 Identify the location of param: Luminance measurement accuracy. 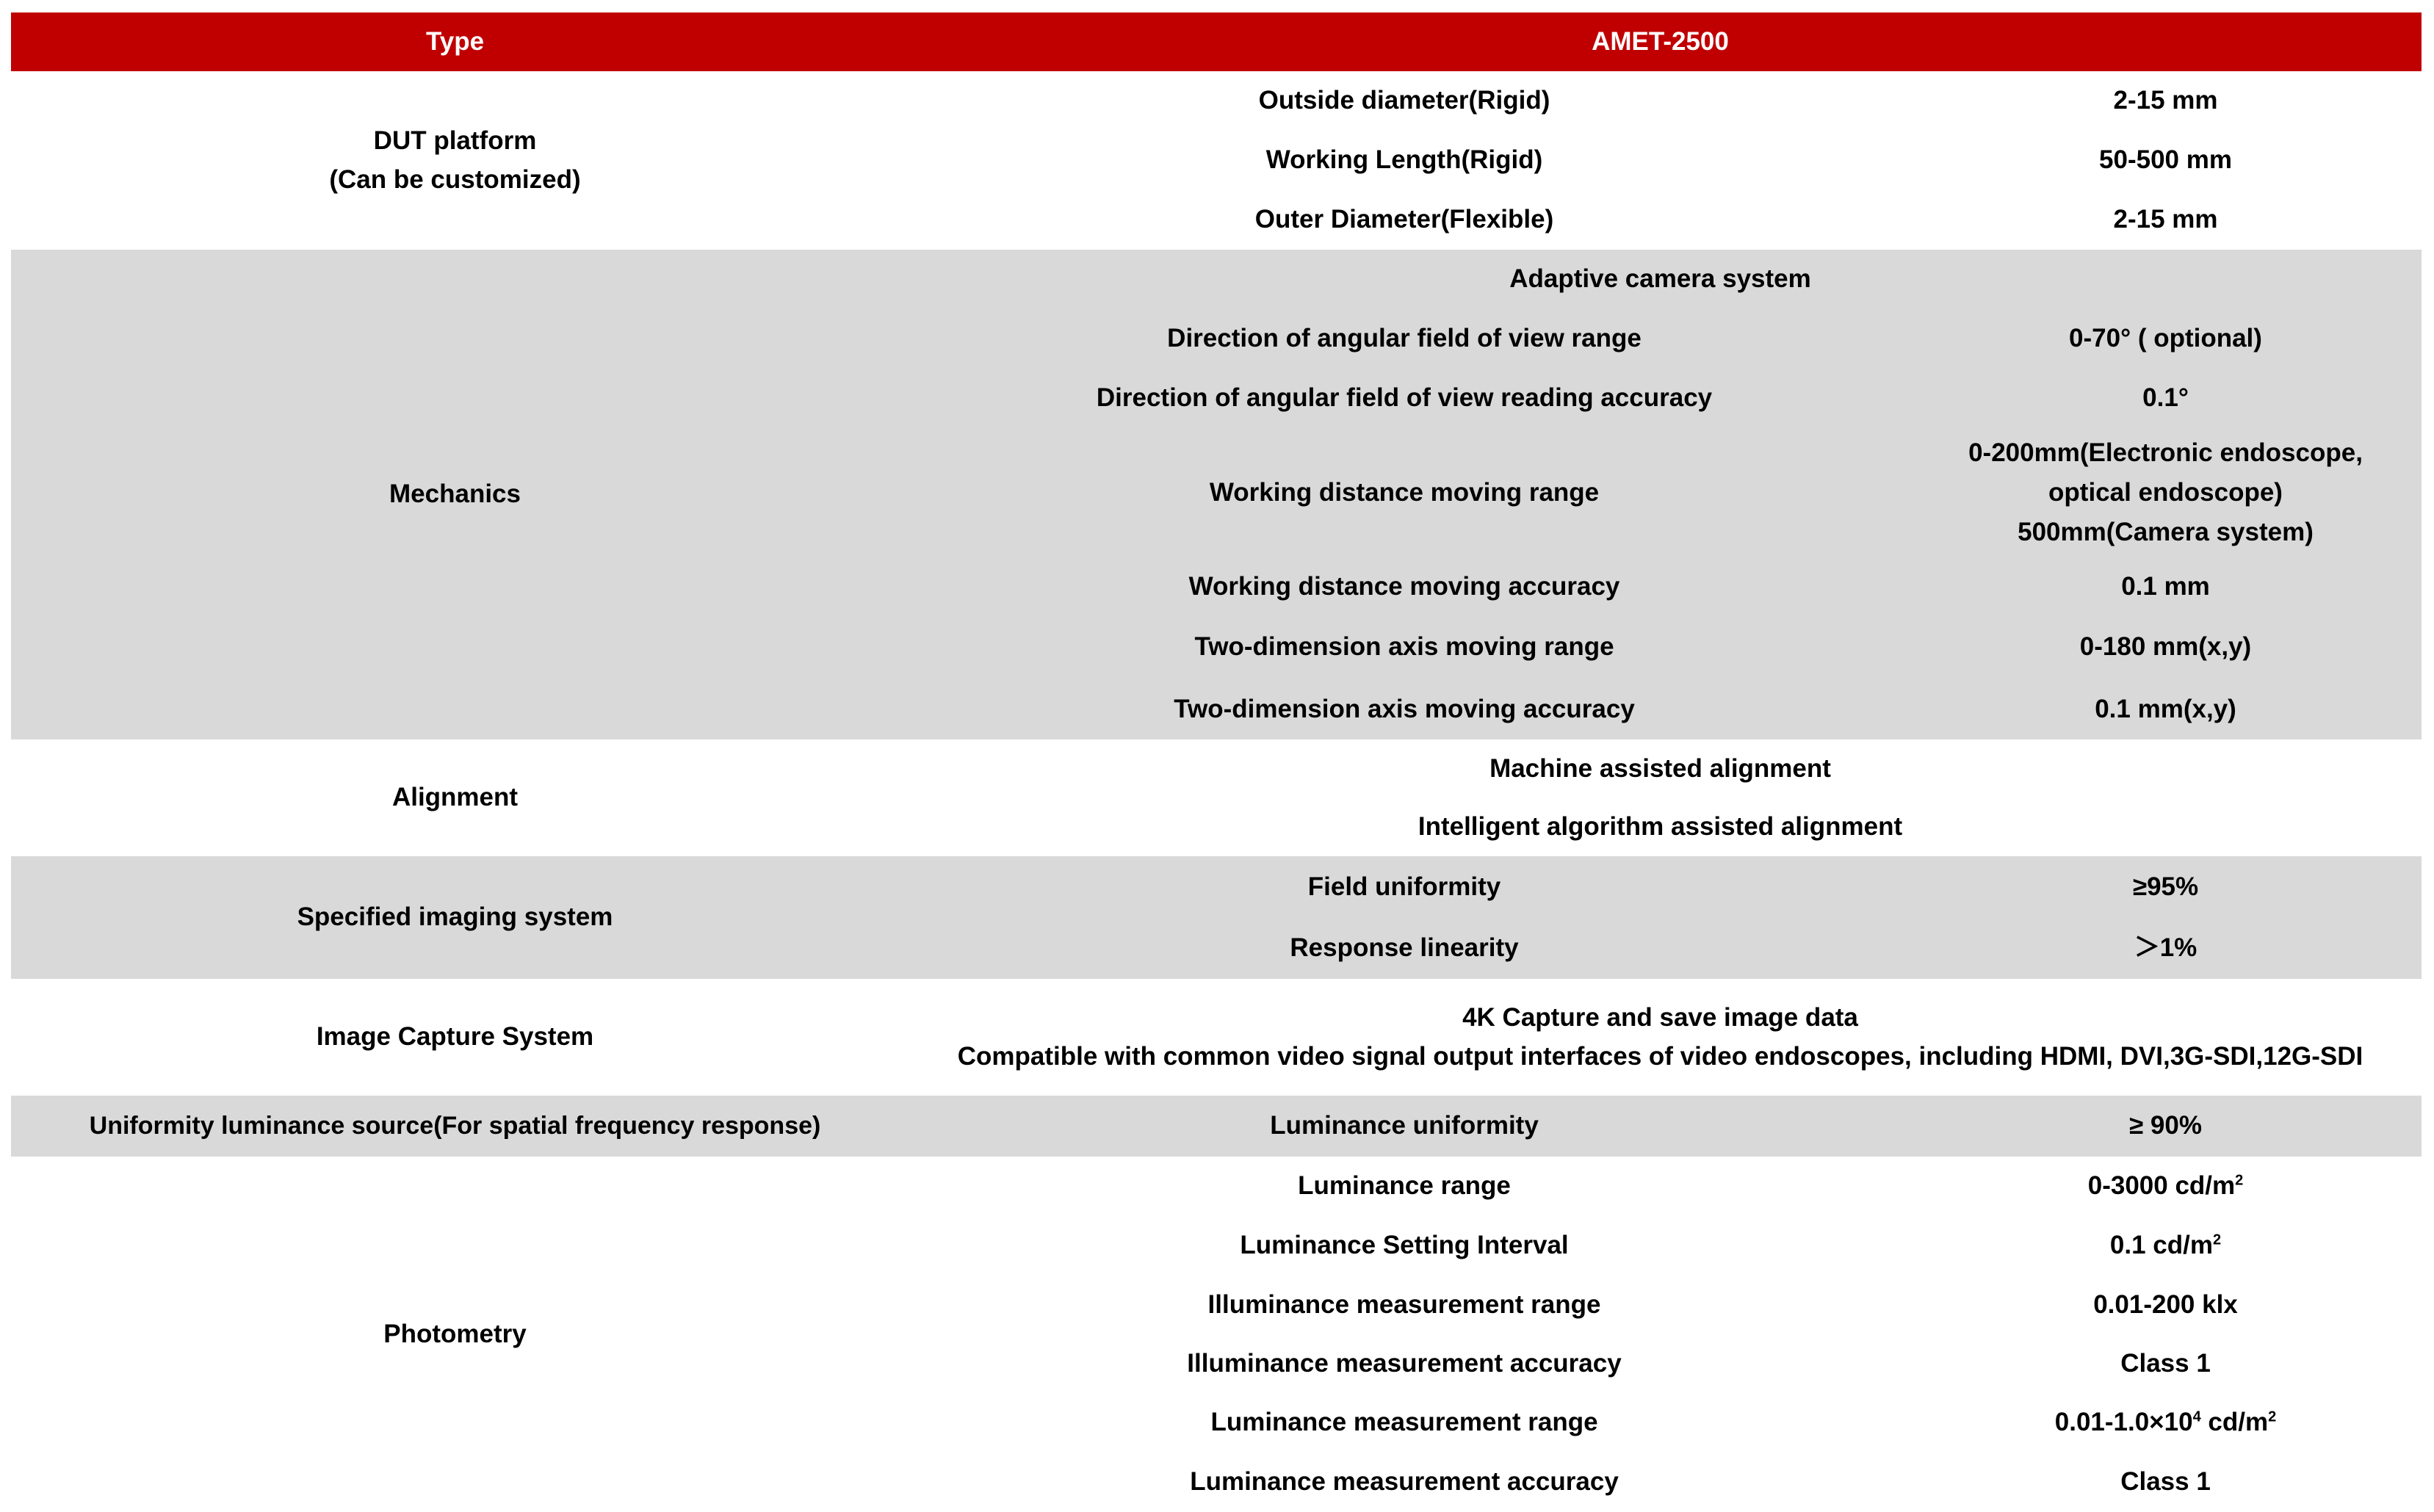
(1404, 1482).